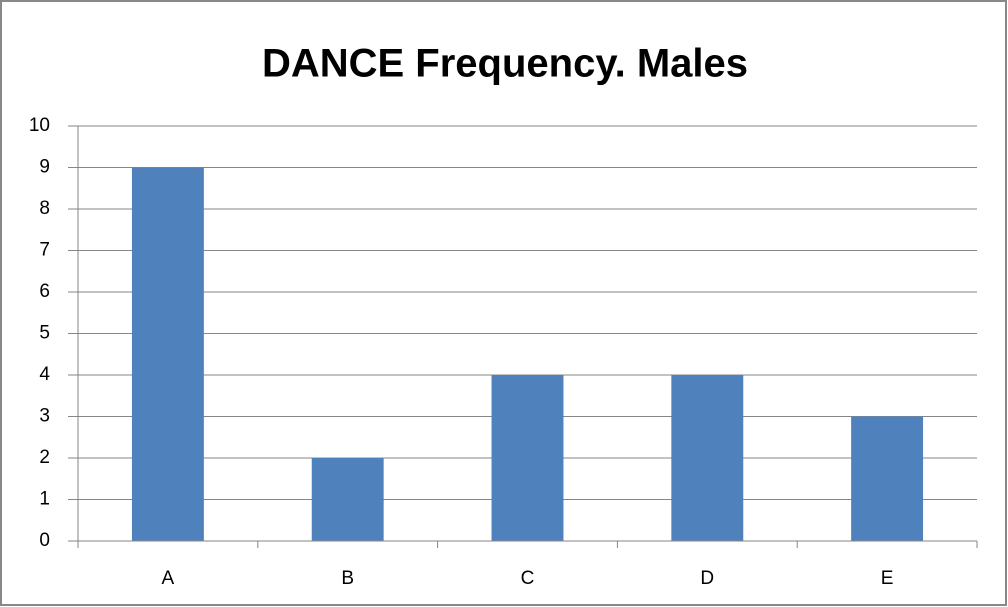 The width and height of the screenshot is (1008, 607). Describe the element at coordinates (44, 374) in the screenshot. I see `y-tick-label: 4` at that location.